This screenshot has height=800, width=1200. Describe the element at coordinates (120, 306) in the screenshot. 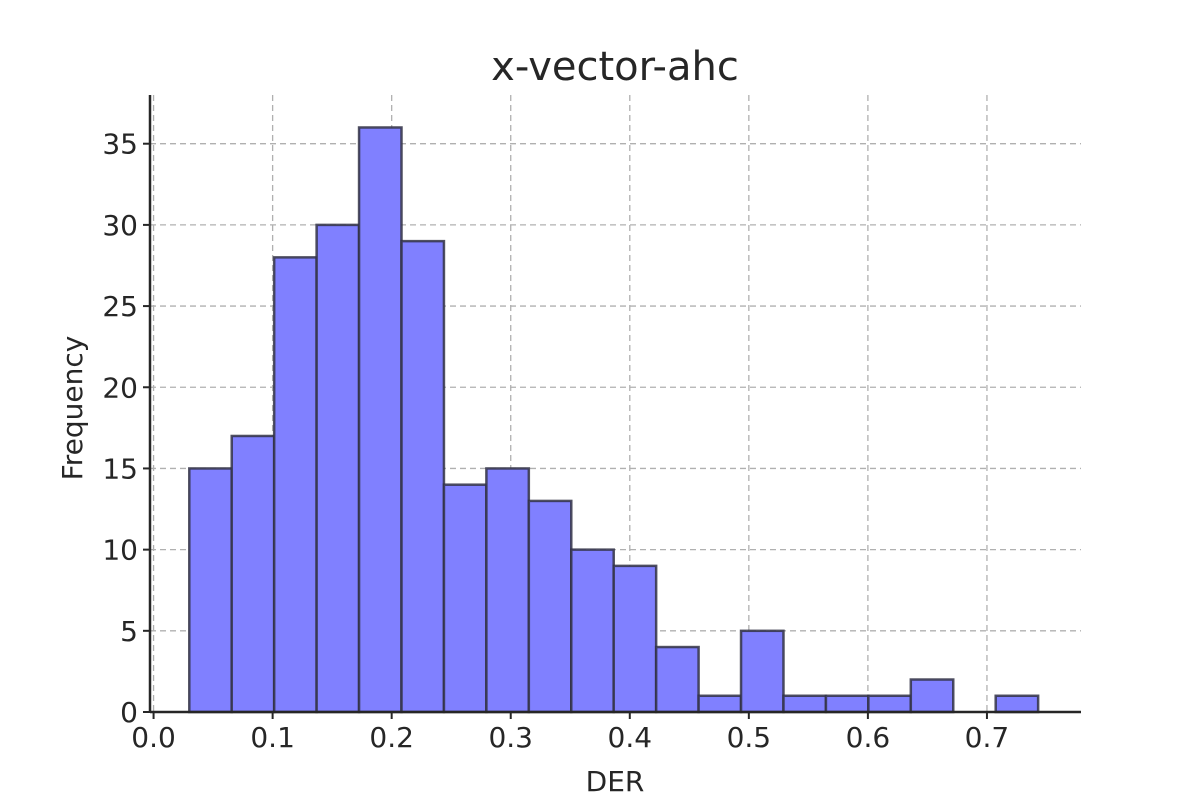

I see `y-tick-label: 25` at that location.